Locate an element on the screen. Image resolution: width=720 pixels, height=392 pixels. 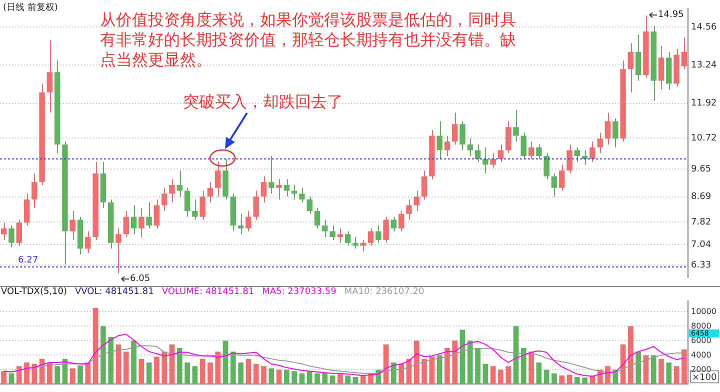
y-tick-label: 13.24 is located at coordinates (704, 65).